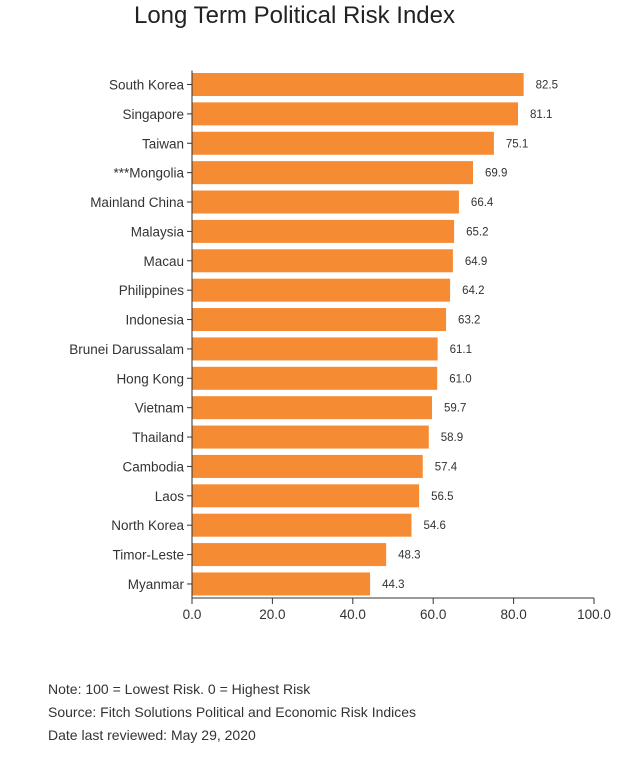 This screenshot has width=633, height=768. What do you see at coordinates (594, 614) in the screenshot?
I see `x-tick-label: 100.0` at bounding box center [594, 614].